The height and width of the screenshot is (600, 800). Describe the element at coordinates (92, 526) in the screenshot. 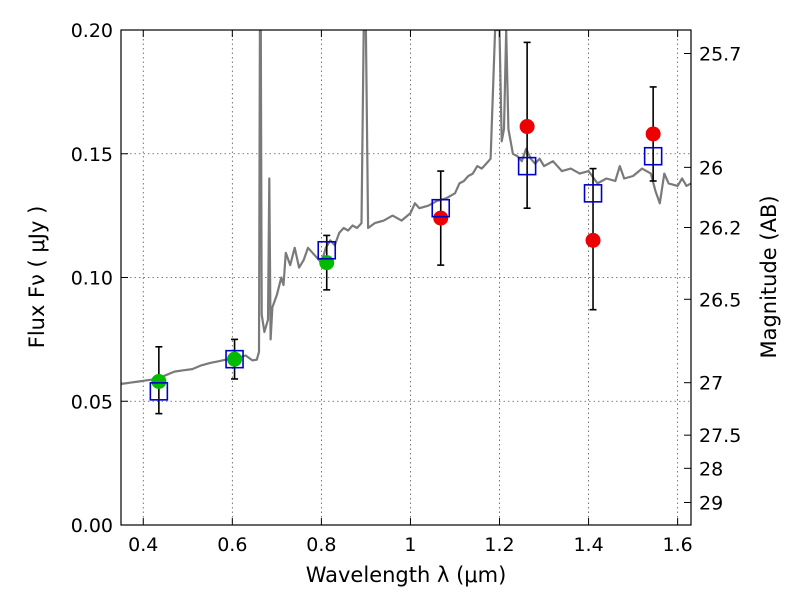

I see `y-tick-label: 0.00` at that location.